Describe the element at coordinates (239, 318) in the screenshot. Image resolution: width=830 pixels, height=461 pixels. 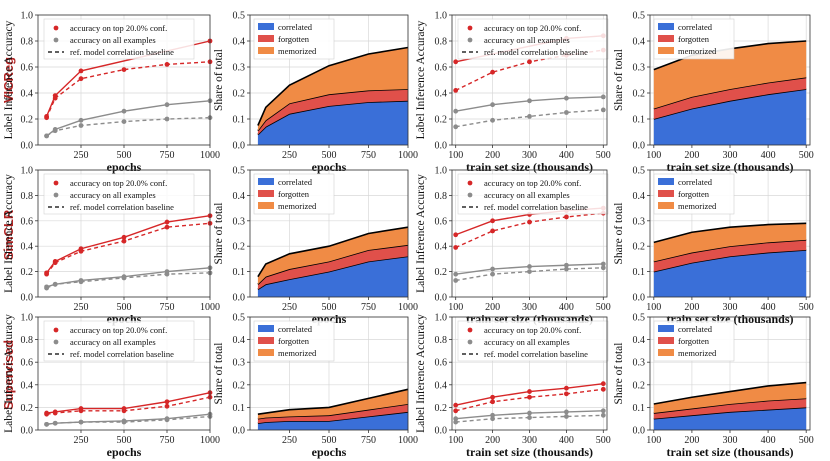
I see `ytick-label: 0.5` at that location.